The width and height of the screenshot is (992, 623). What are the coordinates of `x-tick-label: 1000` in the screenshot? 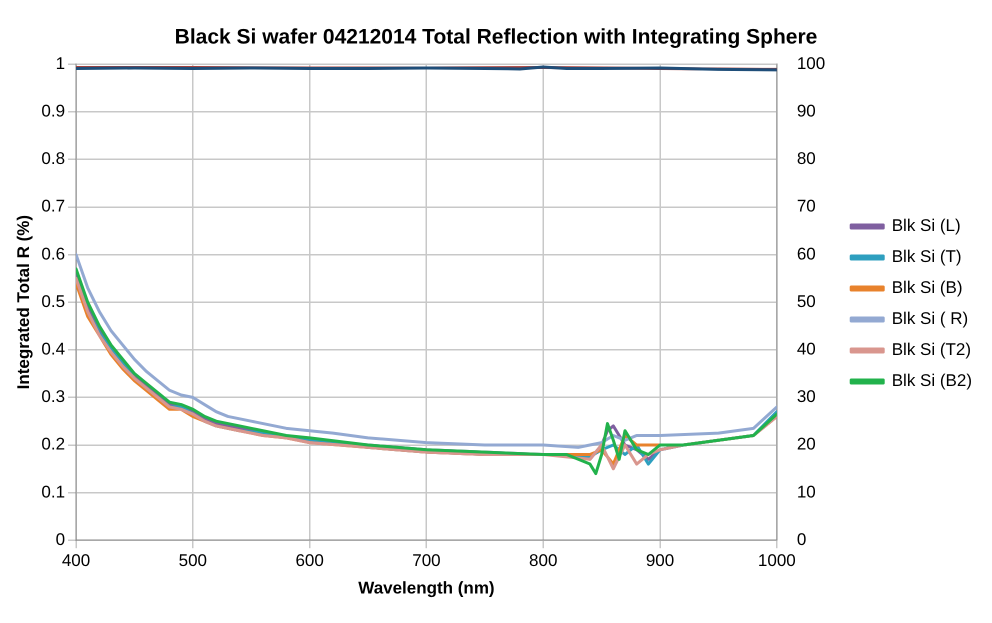 It's located at (777, 560).